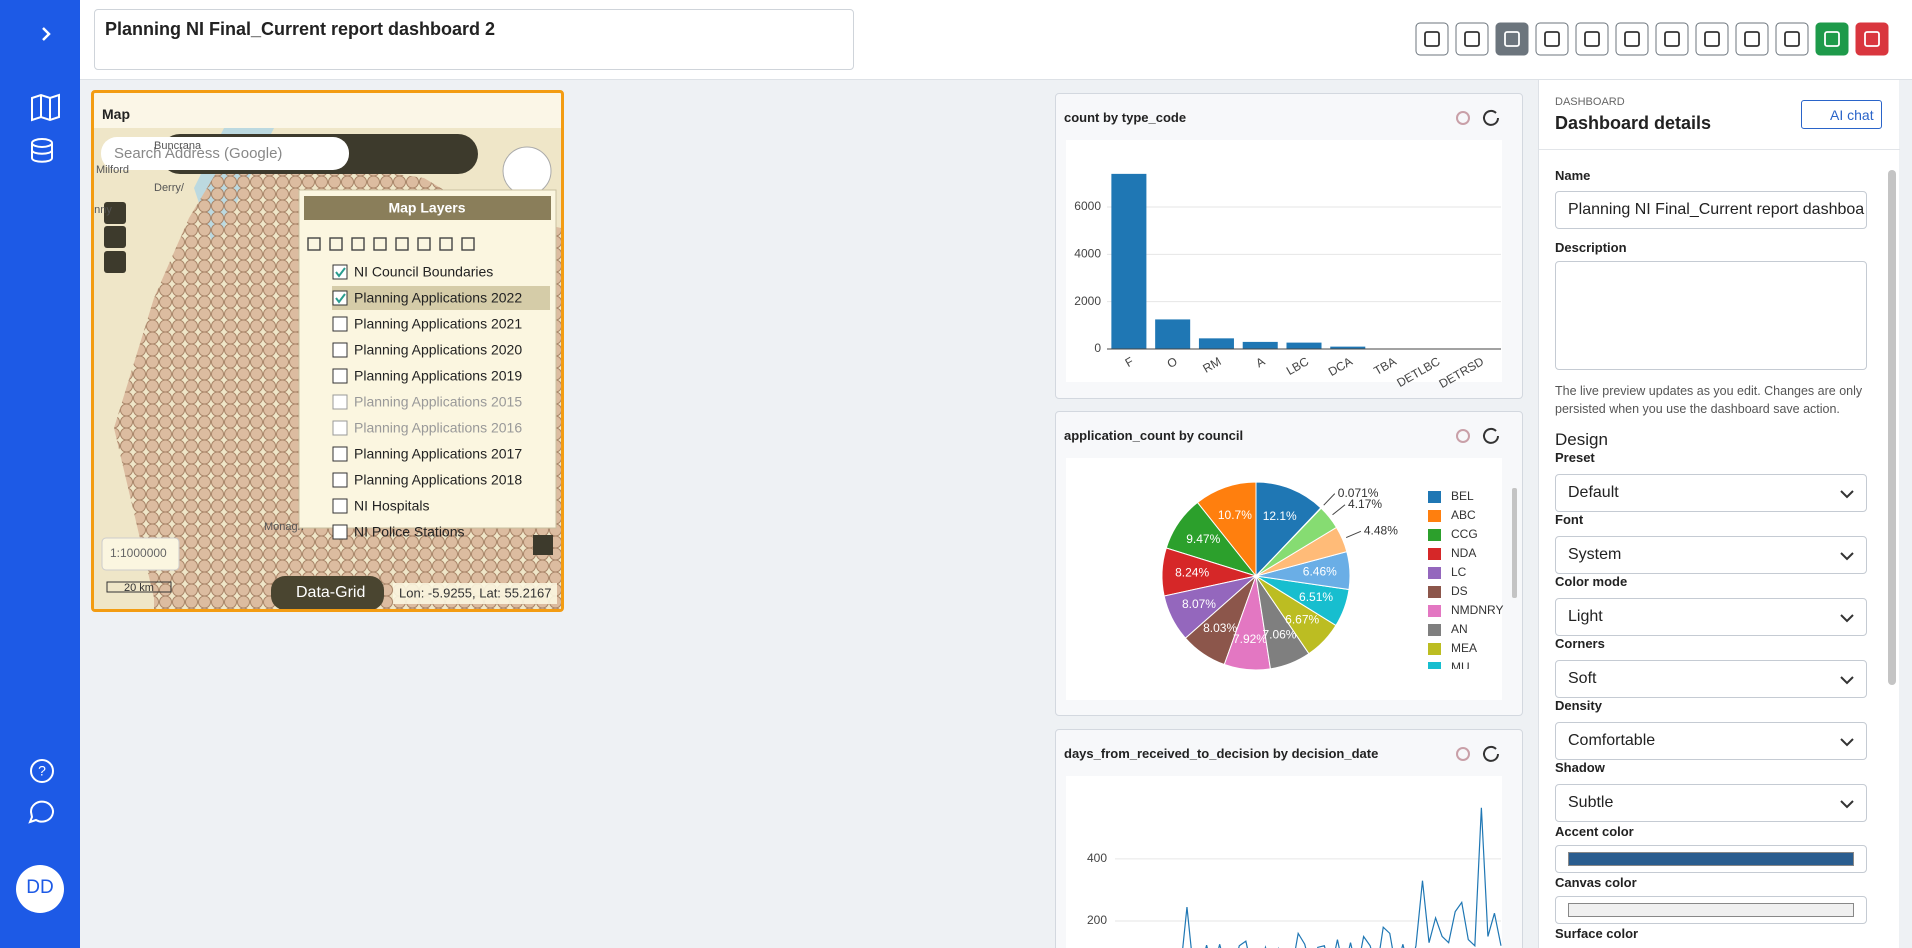 The width and height of the screenshot is (1912, 948). What do you see at coordinates (140, 554) in the screenshot?
I see `scale-select` at bounding box center [140, 554].